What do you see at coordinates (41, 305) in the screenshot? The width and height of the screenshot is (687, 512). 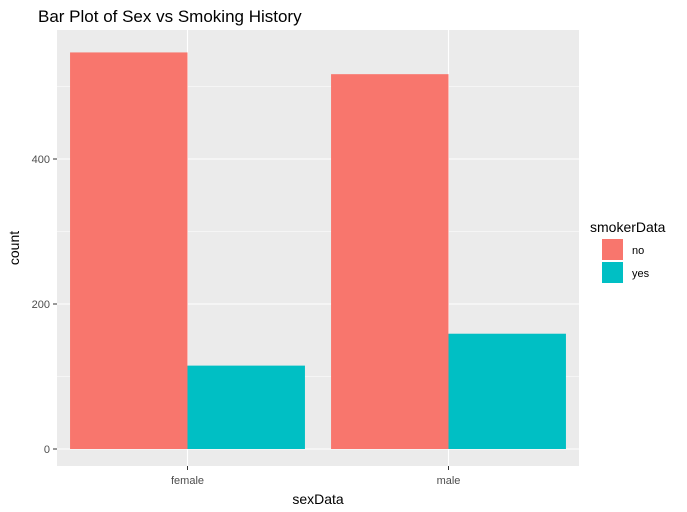 I see `y-tick-label: 200` at bounding box center [41, 305].